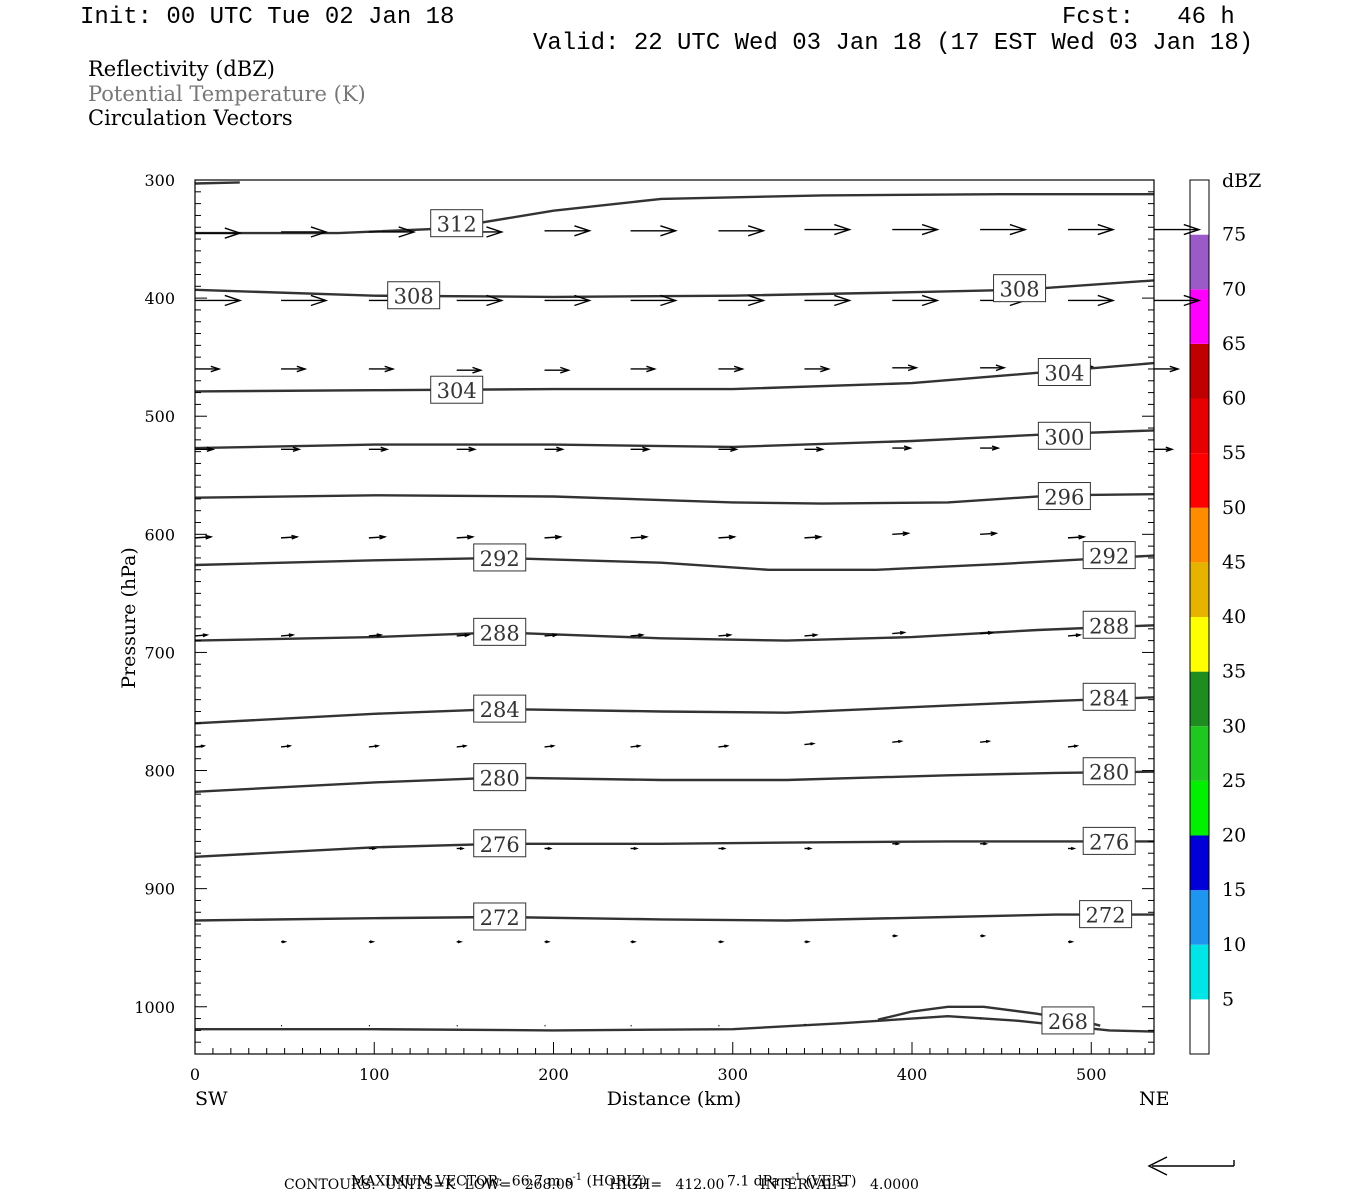 The image size is (1350, 1200). Describe the element at coordinates (1241, 181) in the screenshot. I see `colorbar-unit: dBZ` at that location.